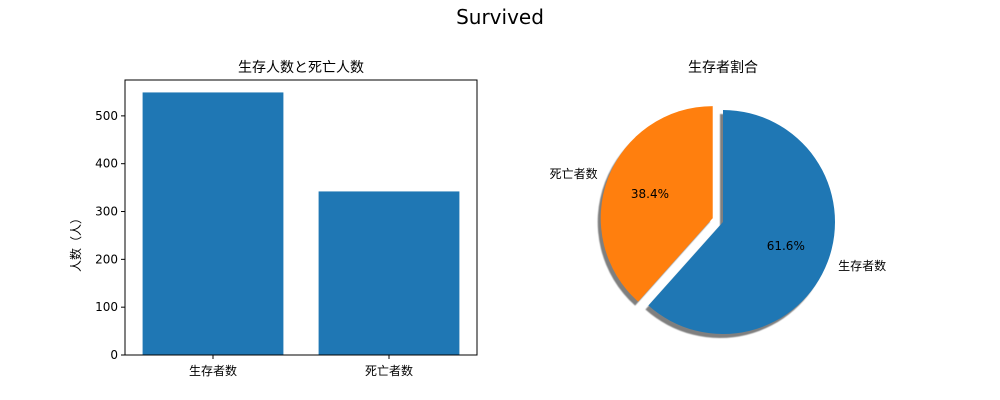 Image resolution: width=1000 pixels, height=400 pixels. I want to click on pie-slice-percent: 38.4%, so click(650, 194).